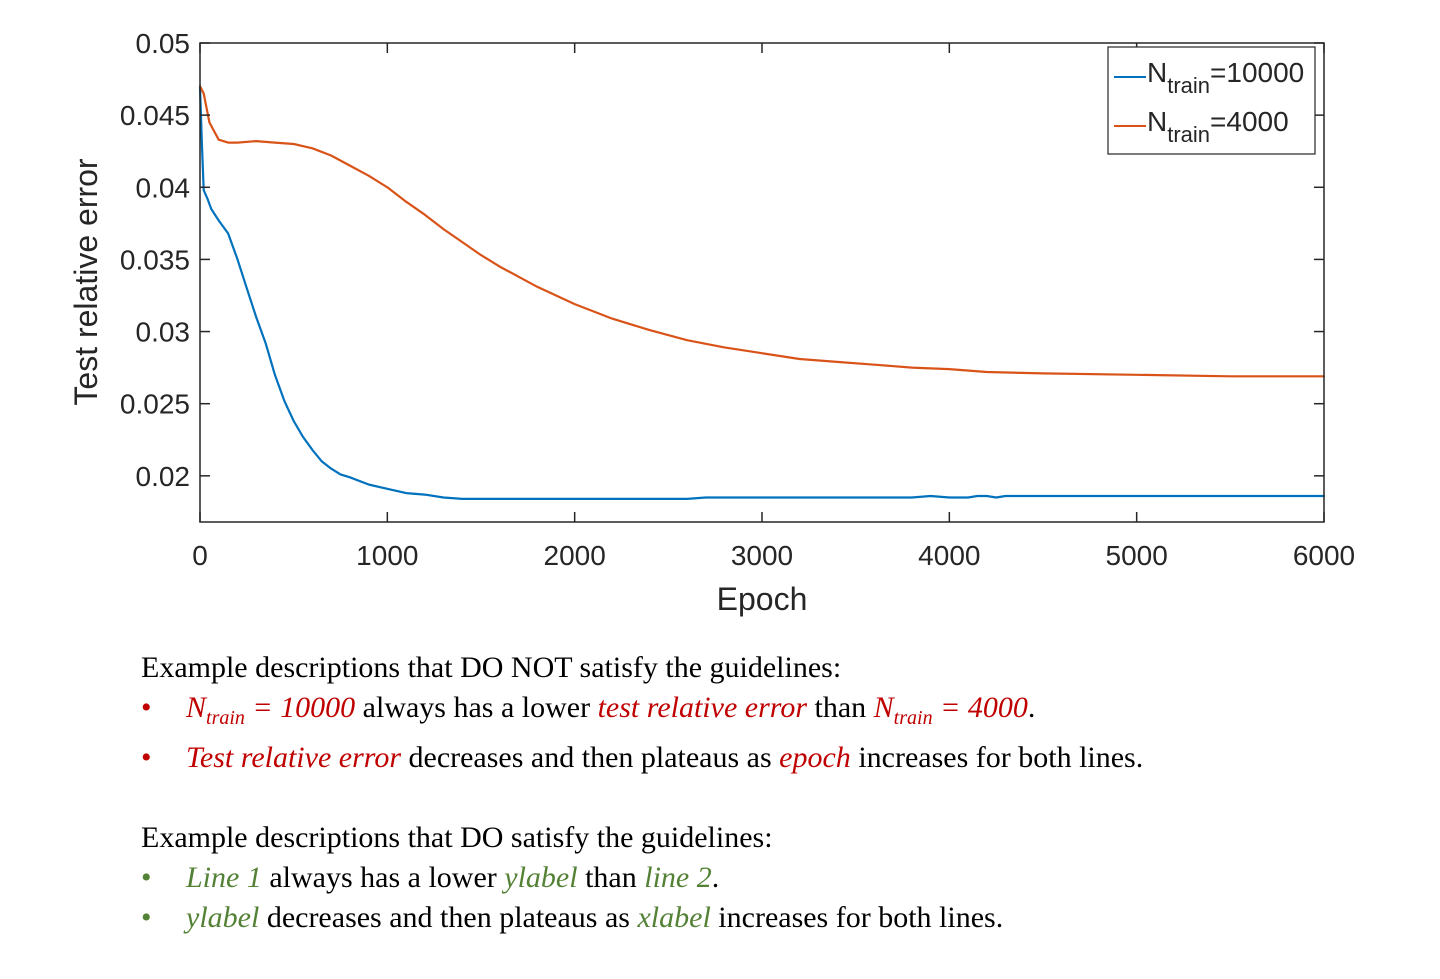  What do you see at coordinates (674, 917) in the screenshot?
I see `highlight-term: xlabel` at bounding box center [674, 917].